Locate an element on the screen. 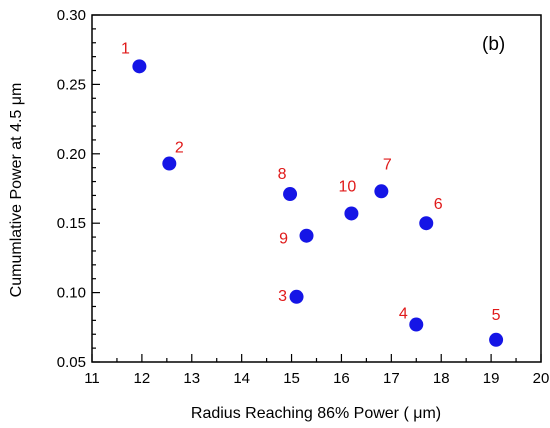  x-tick-label: 16 is located at coordinates (341, 378).